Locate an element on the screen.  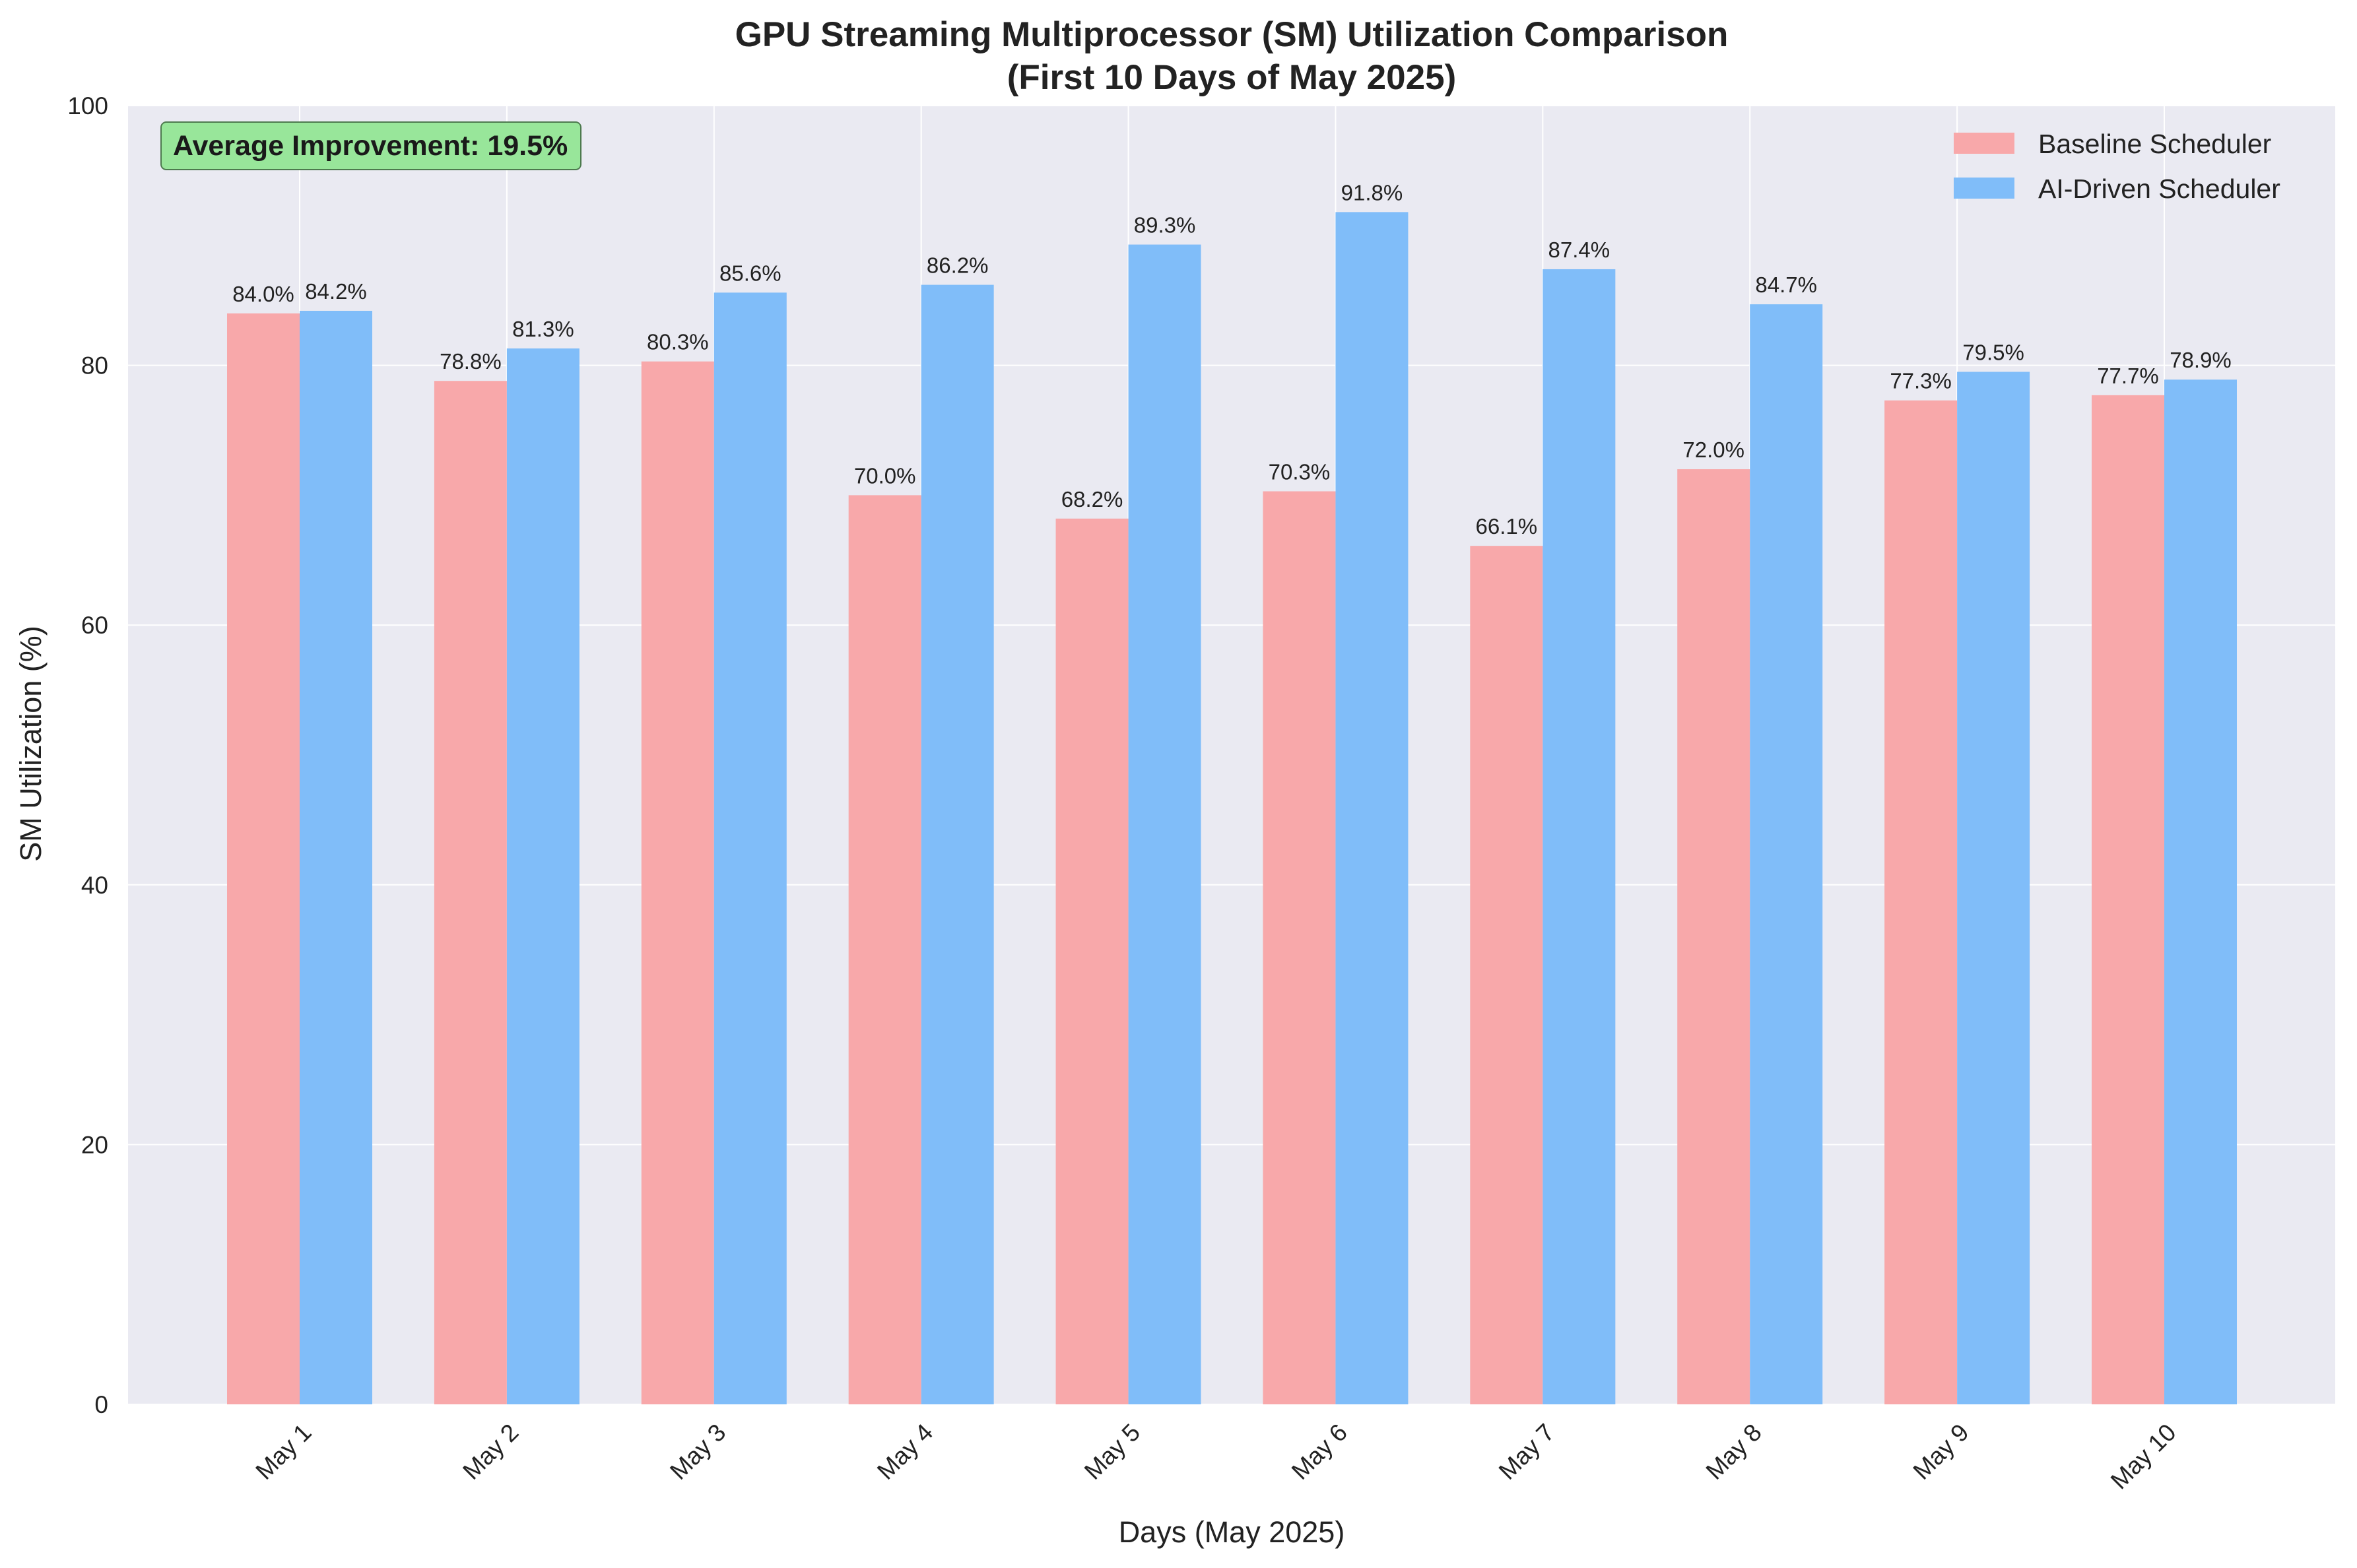
annotation-box is located at coordinates (370, 145).